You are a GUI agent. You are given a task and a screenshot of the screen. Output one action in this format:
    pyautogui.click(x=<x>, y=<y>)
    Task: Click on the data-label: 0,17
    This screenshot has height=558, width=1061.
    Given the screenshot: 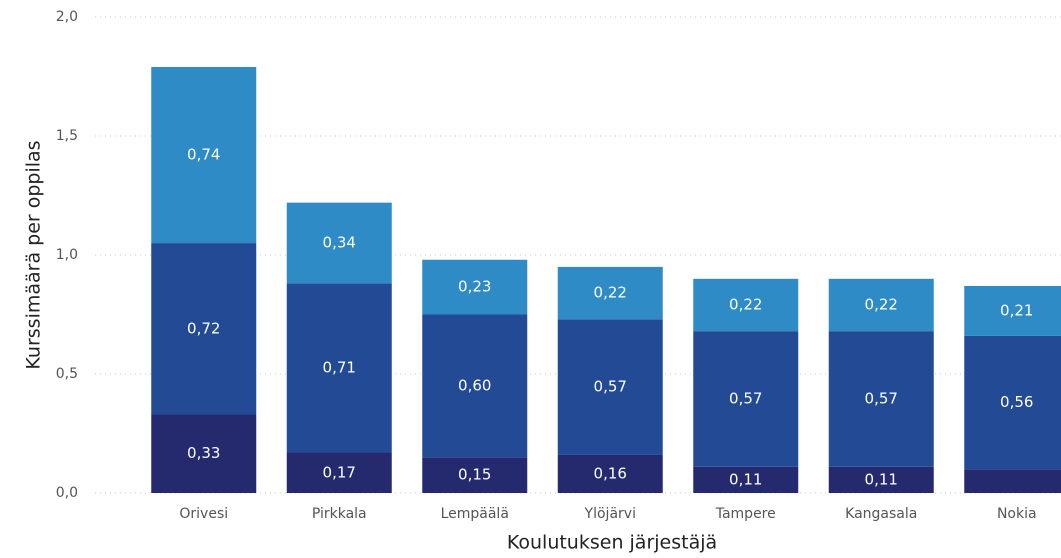 What is the action you would take?
    pyautogui.click(x=339, y=472)
    